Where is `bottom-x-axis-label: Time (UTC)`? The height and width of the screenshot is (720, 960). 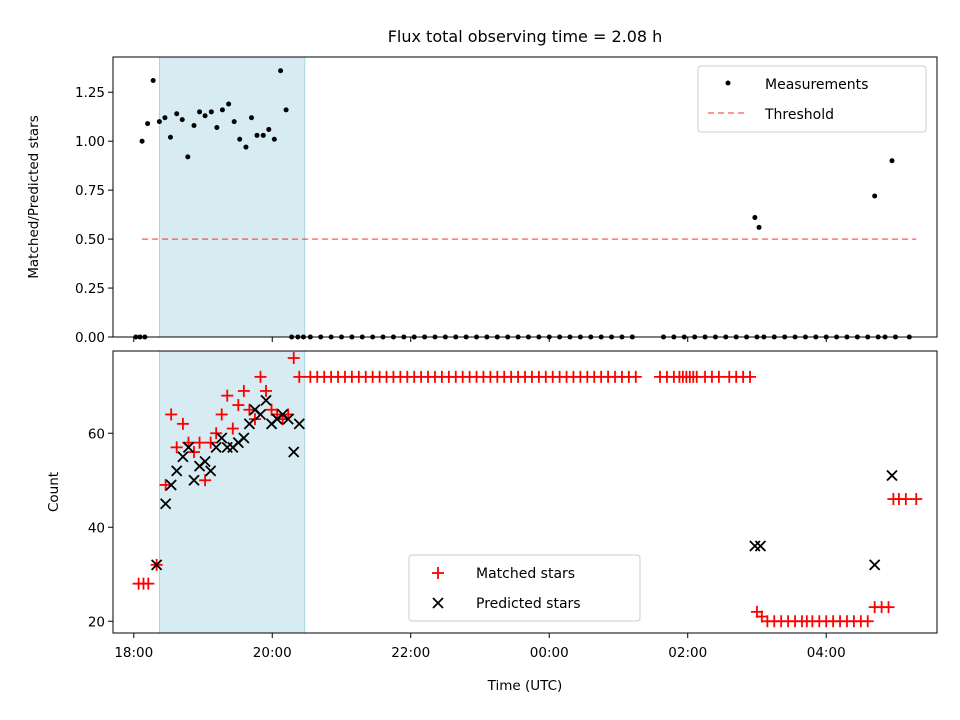 bottom-x-axis-label: Time (UTC) is located at coordinates (525, 686).